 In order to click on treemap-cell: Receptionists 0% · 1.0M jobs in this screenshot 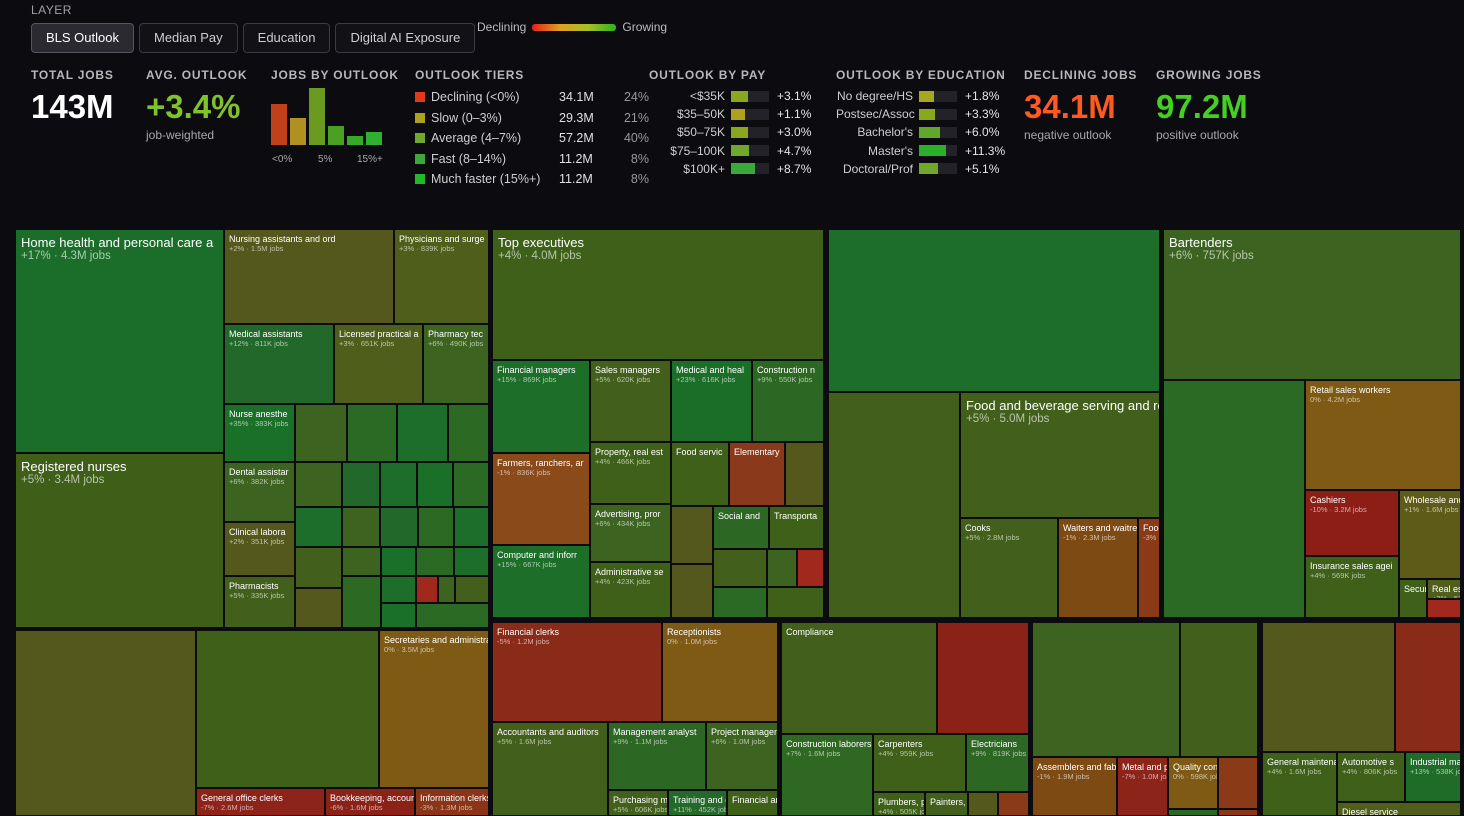, I will do `click(720, 672)`.